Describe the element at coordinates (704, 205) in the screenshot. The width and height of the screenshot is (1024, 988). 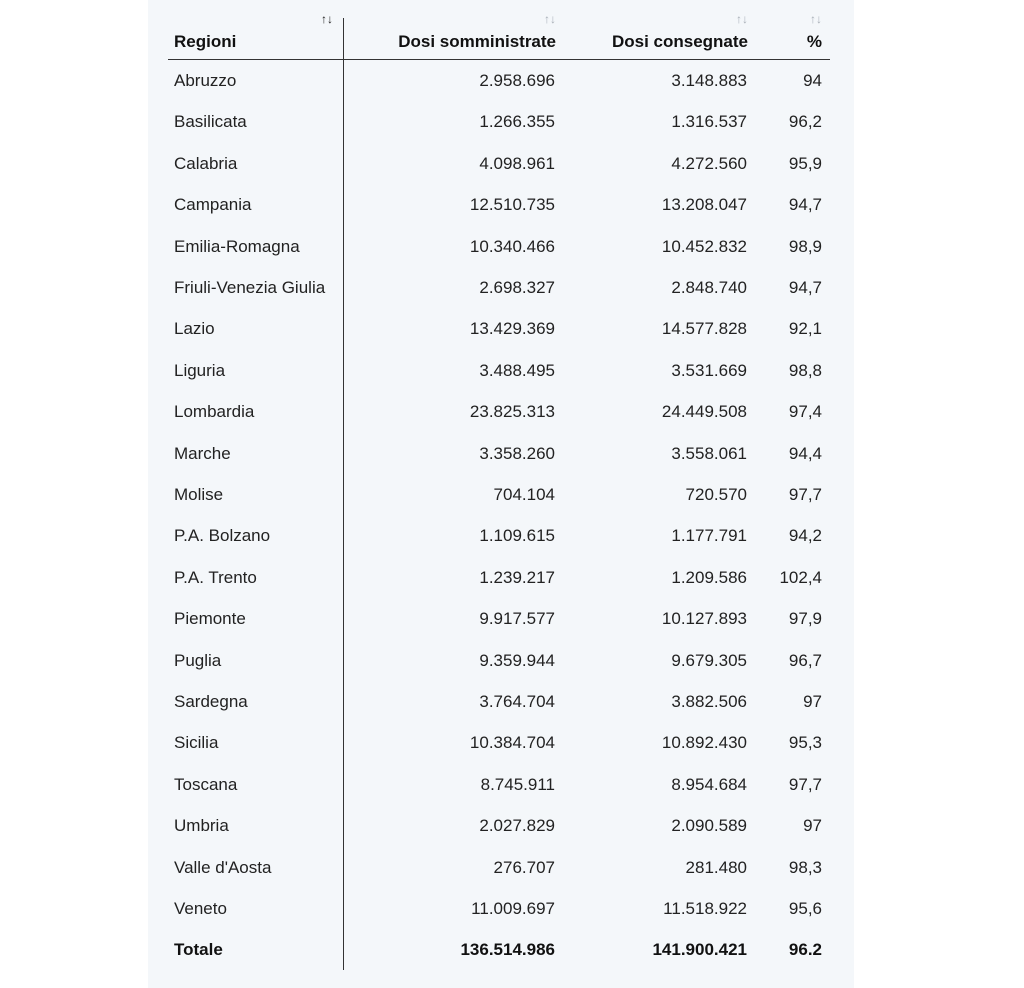
I see `delivered-cell: 13.208.047` at that location.